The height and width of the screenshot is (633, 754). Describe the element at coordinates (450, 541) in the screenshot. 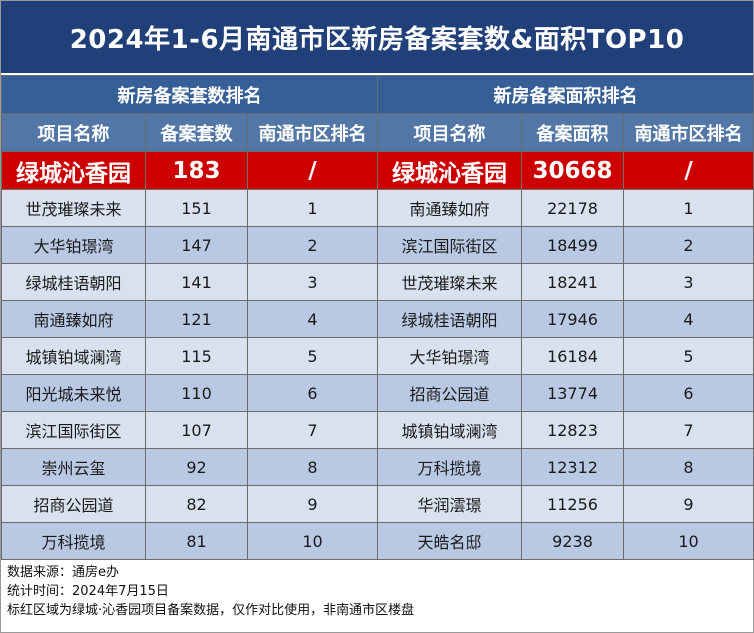

I see `table-cell: 天皓名邸` at that location.